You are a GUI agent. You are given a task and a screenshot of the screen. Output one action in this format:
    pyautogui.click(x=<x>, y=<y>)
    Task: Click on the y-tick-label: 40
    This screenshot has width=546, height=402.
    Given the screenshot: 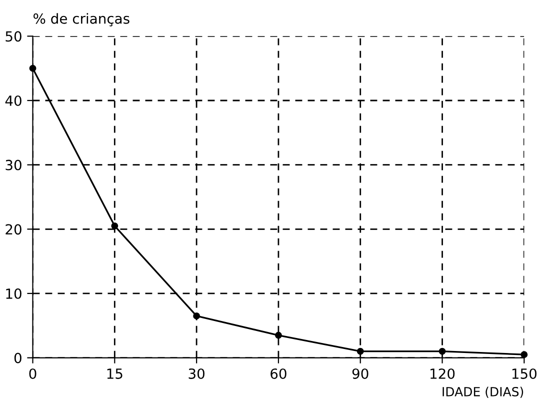 What is the action you would take?
    pyautogui.click(x=13, y=100)
    